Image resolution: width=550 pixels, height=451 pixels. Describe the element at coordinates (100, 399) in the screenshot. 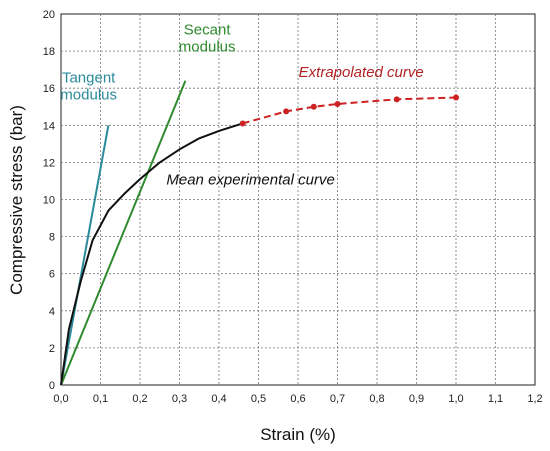

I see `x-tick-label: 0,1` at that location.